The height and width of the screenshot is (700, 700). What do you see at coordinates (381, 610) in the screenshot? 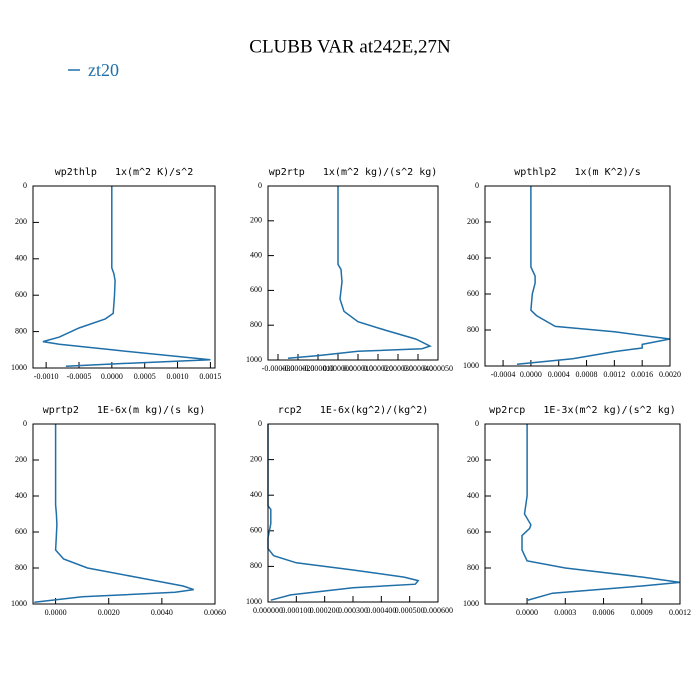
I see `x-tick-label: 0.000400` at bounding box center [381, 610].